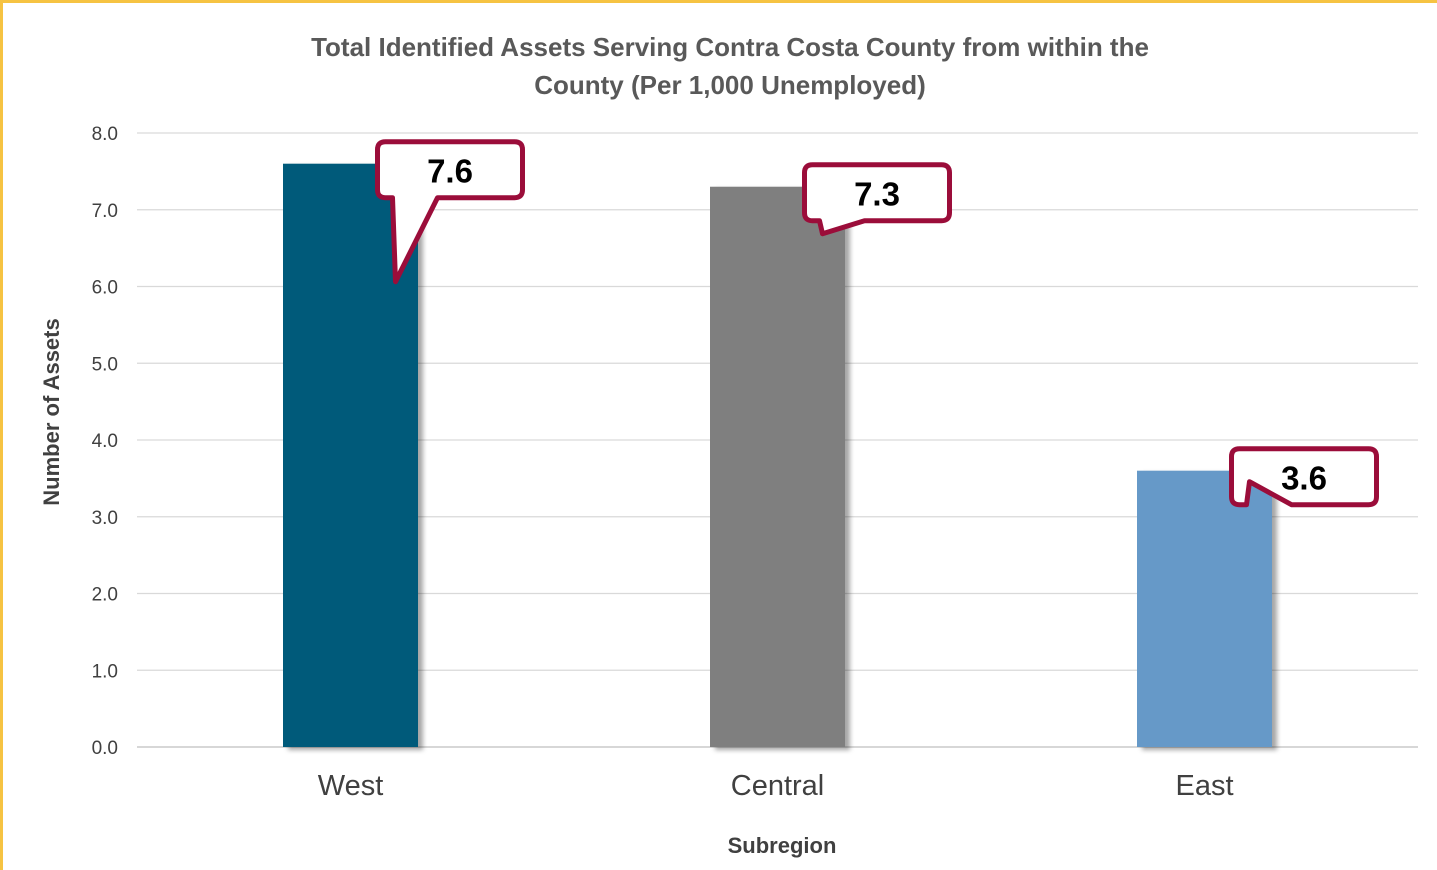 The height and width of the screenshot is (870, 1437). Describe the element at coordinates (730, 85) in the screenshot. I see `chart-title-line-2: County (Per 1,000 Unemployed)` at that location.